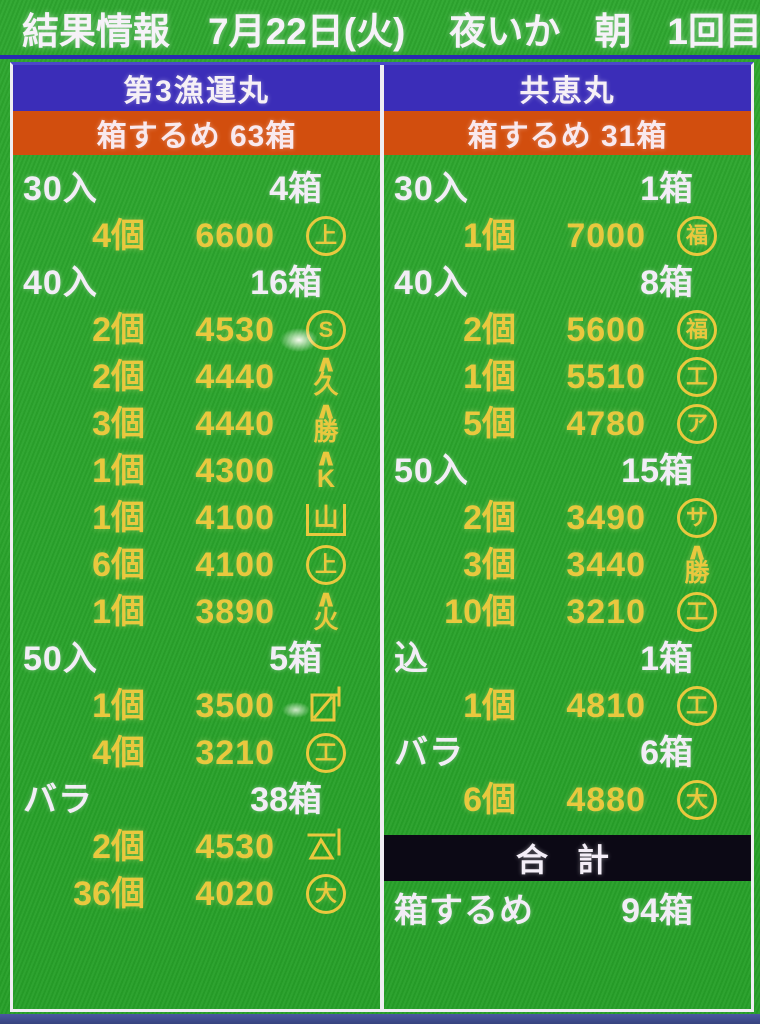 The image size is (760, 1024). What do you see at coordinates (606, 235) in the screenshot?
I see `lot-price: 7000` at bounding box center [606, 235].